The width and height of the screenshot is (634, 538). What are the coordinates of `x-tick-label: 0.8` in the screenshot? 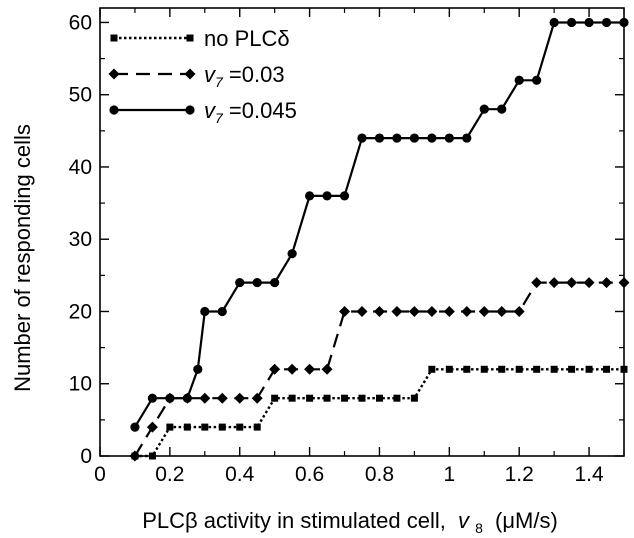 It's located at (379, 474).